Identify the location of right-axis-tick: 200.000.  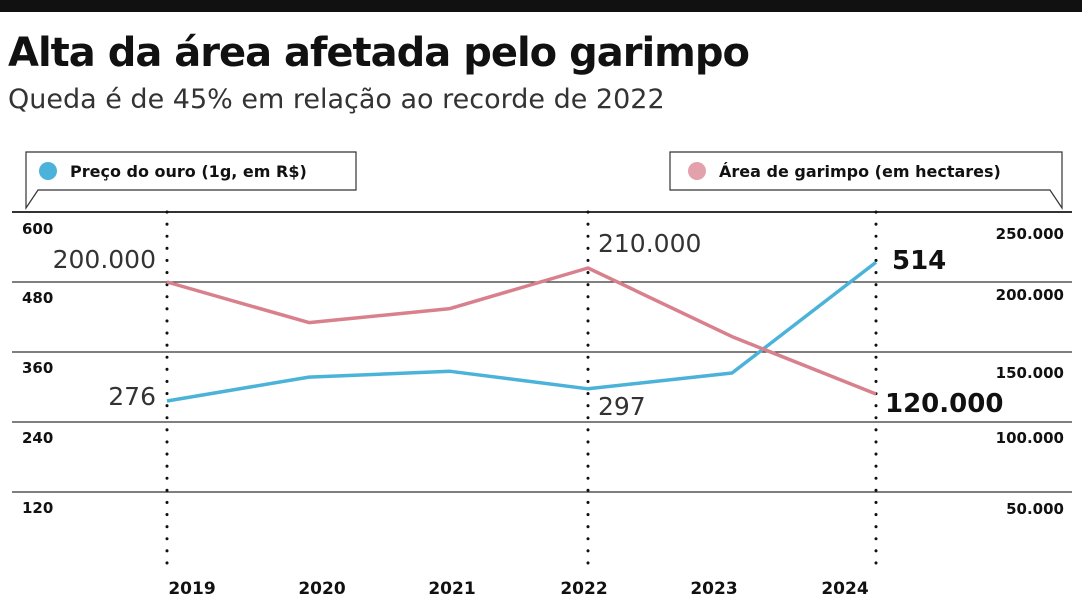
(1030, 295).